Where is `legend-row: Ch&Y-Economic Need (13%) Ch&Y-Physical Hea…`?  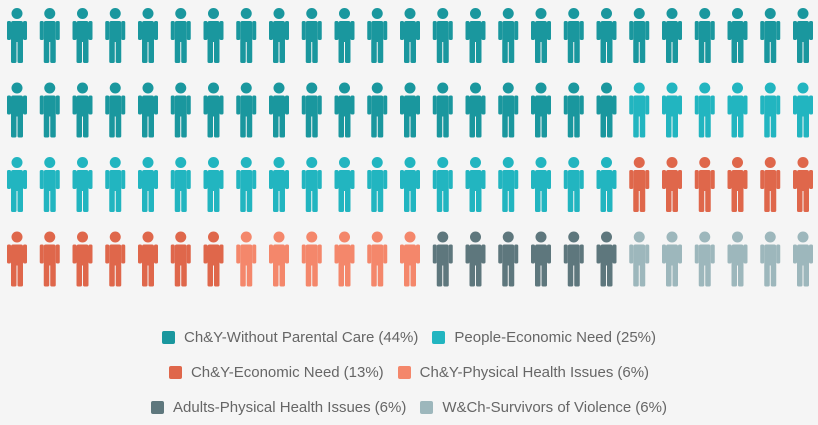 legend-row: Ch&Y-Economic Need (13%) Ch&Y-Physical Hea… is located at coordinates (409, 372).